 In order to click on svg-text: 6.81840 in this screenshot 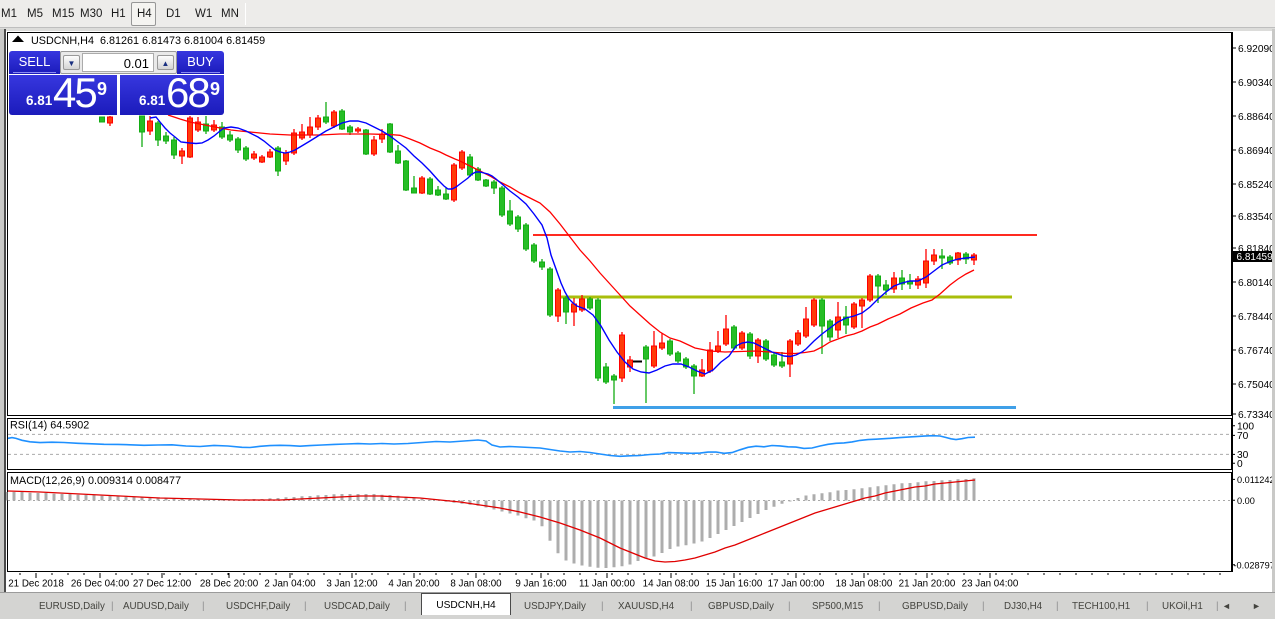, I will do `click(1256, 249)`.